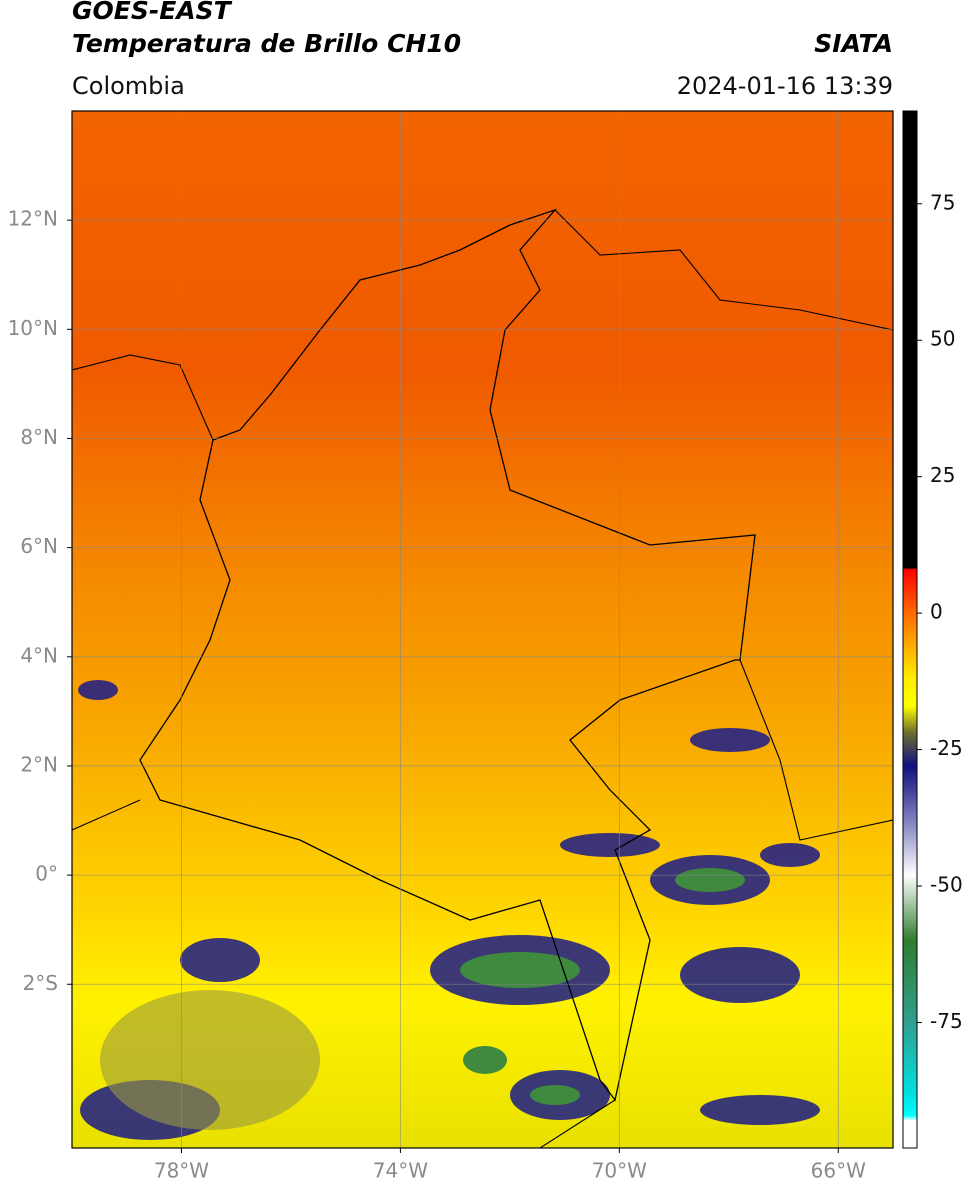 This screenshot has height=1194, width=966. What do you see at coordinates (838, 1171) in the screenshot?
I see `lon-tick-label: 66°W` at bounding box center [838, 1171].